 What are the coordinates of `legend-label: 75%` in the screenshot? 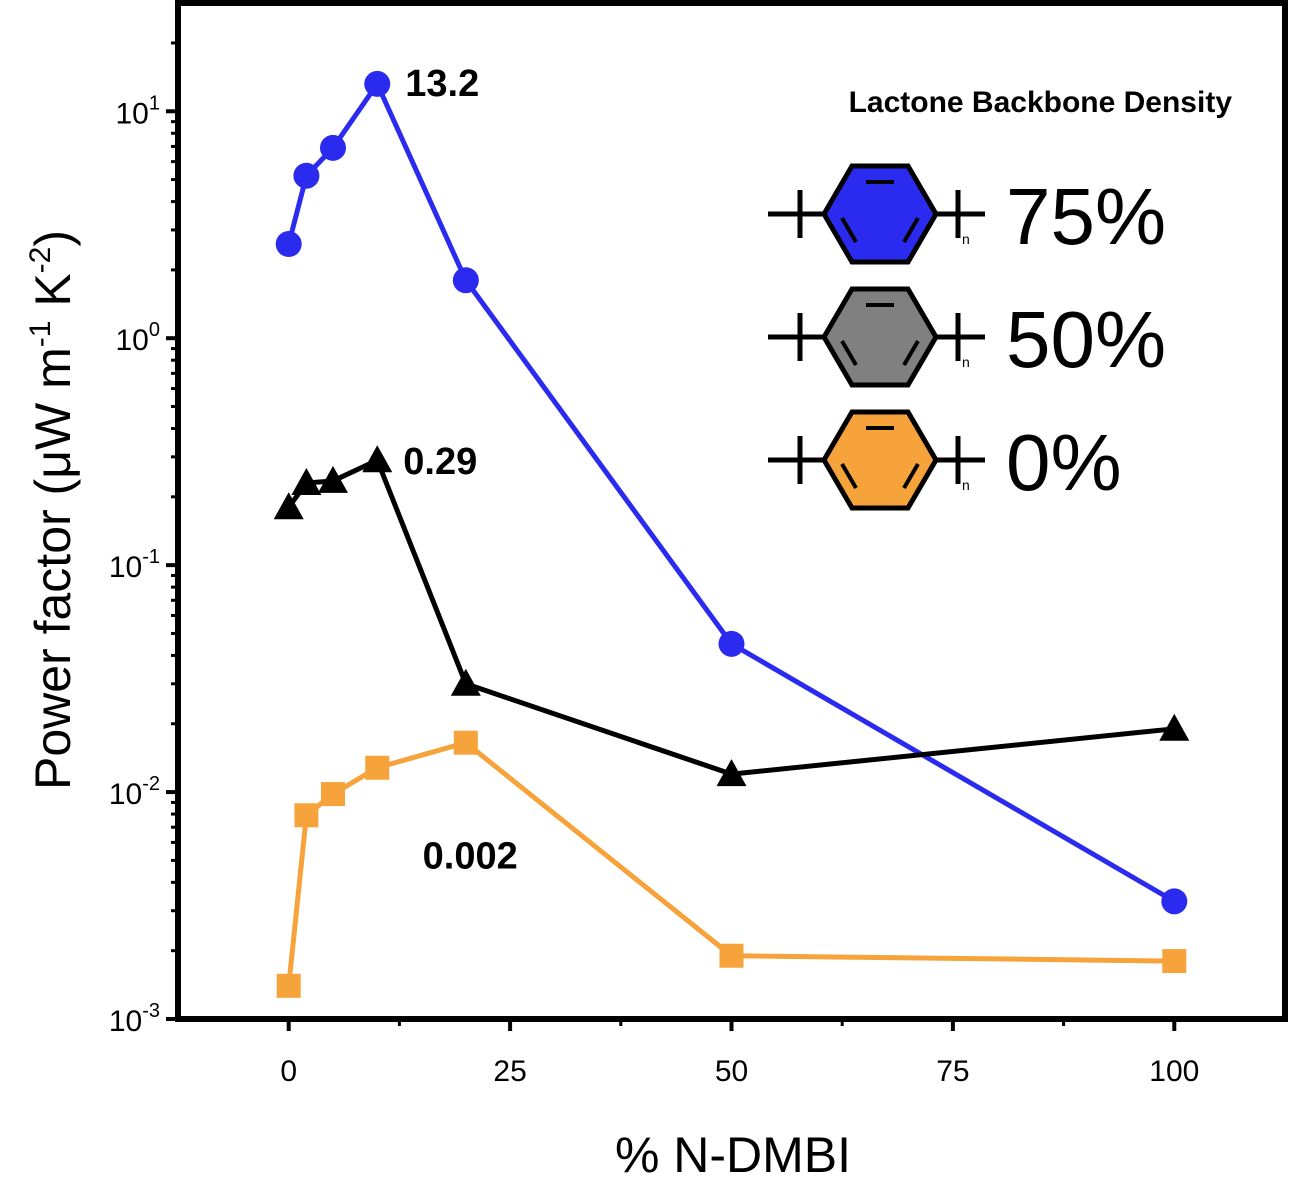 It's located at (1086, 216).